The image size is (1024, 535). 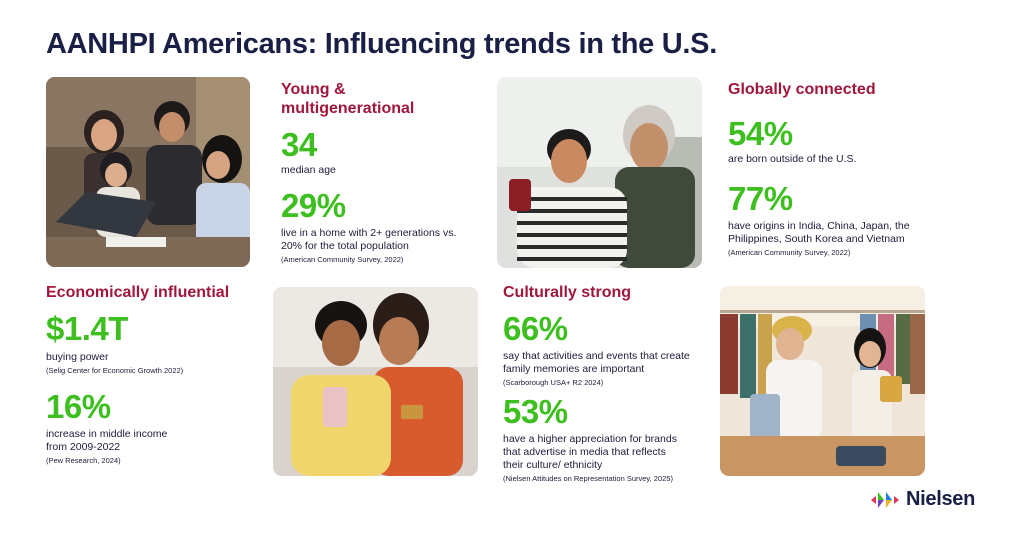 I want to click on couple-phone-photo, so click(x=375, y=381).